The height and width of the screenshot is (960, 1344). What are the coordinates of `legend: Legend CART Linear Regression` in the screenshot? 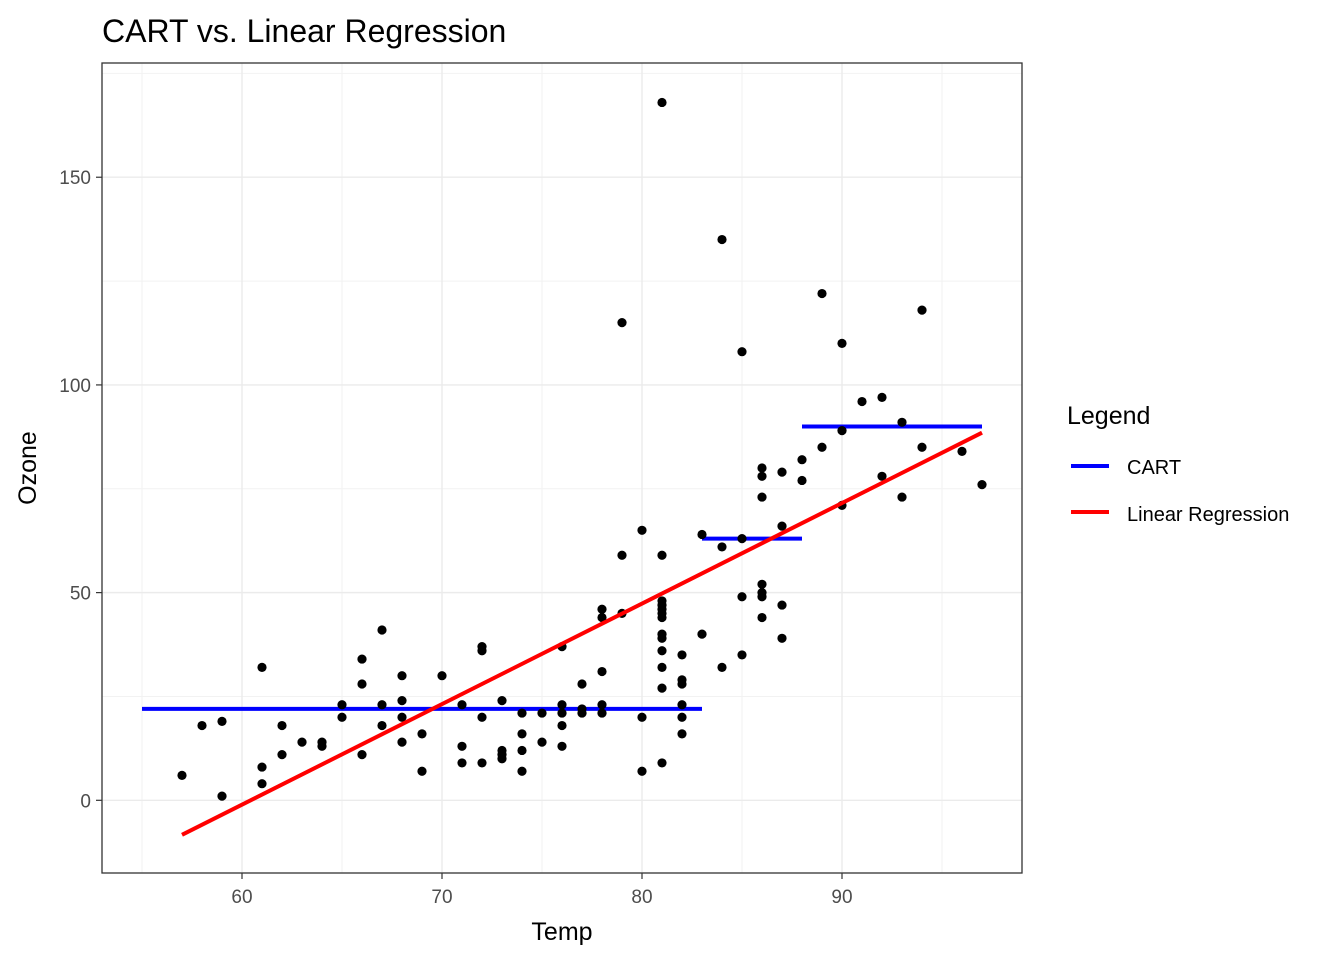 It's located at (1178, 464).